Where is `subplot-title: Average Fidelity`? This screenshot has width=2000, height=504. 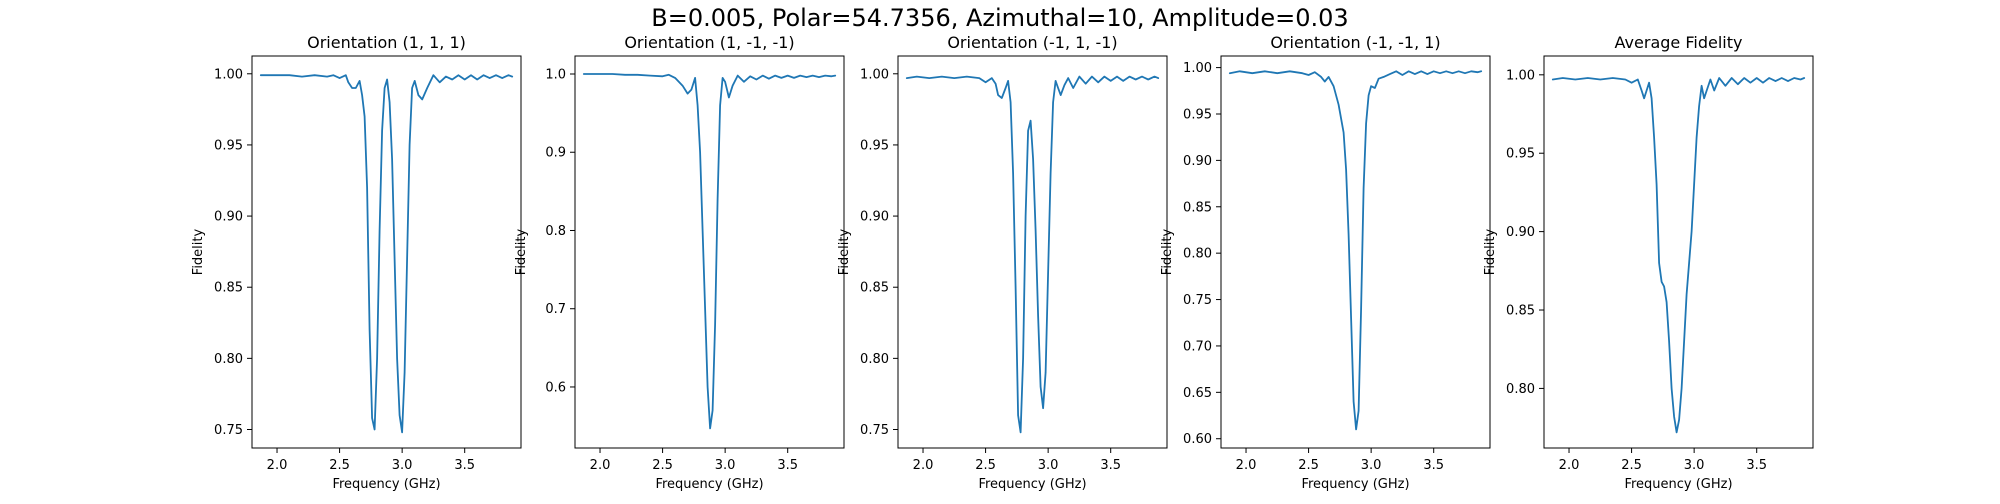
subplot-title: Average Fidelity is located at coordinates (1679, 42).